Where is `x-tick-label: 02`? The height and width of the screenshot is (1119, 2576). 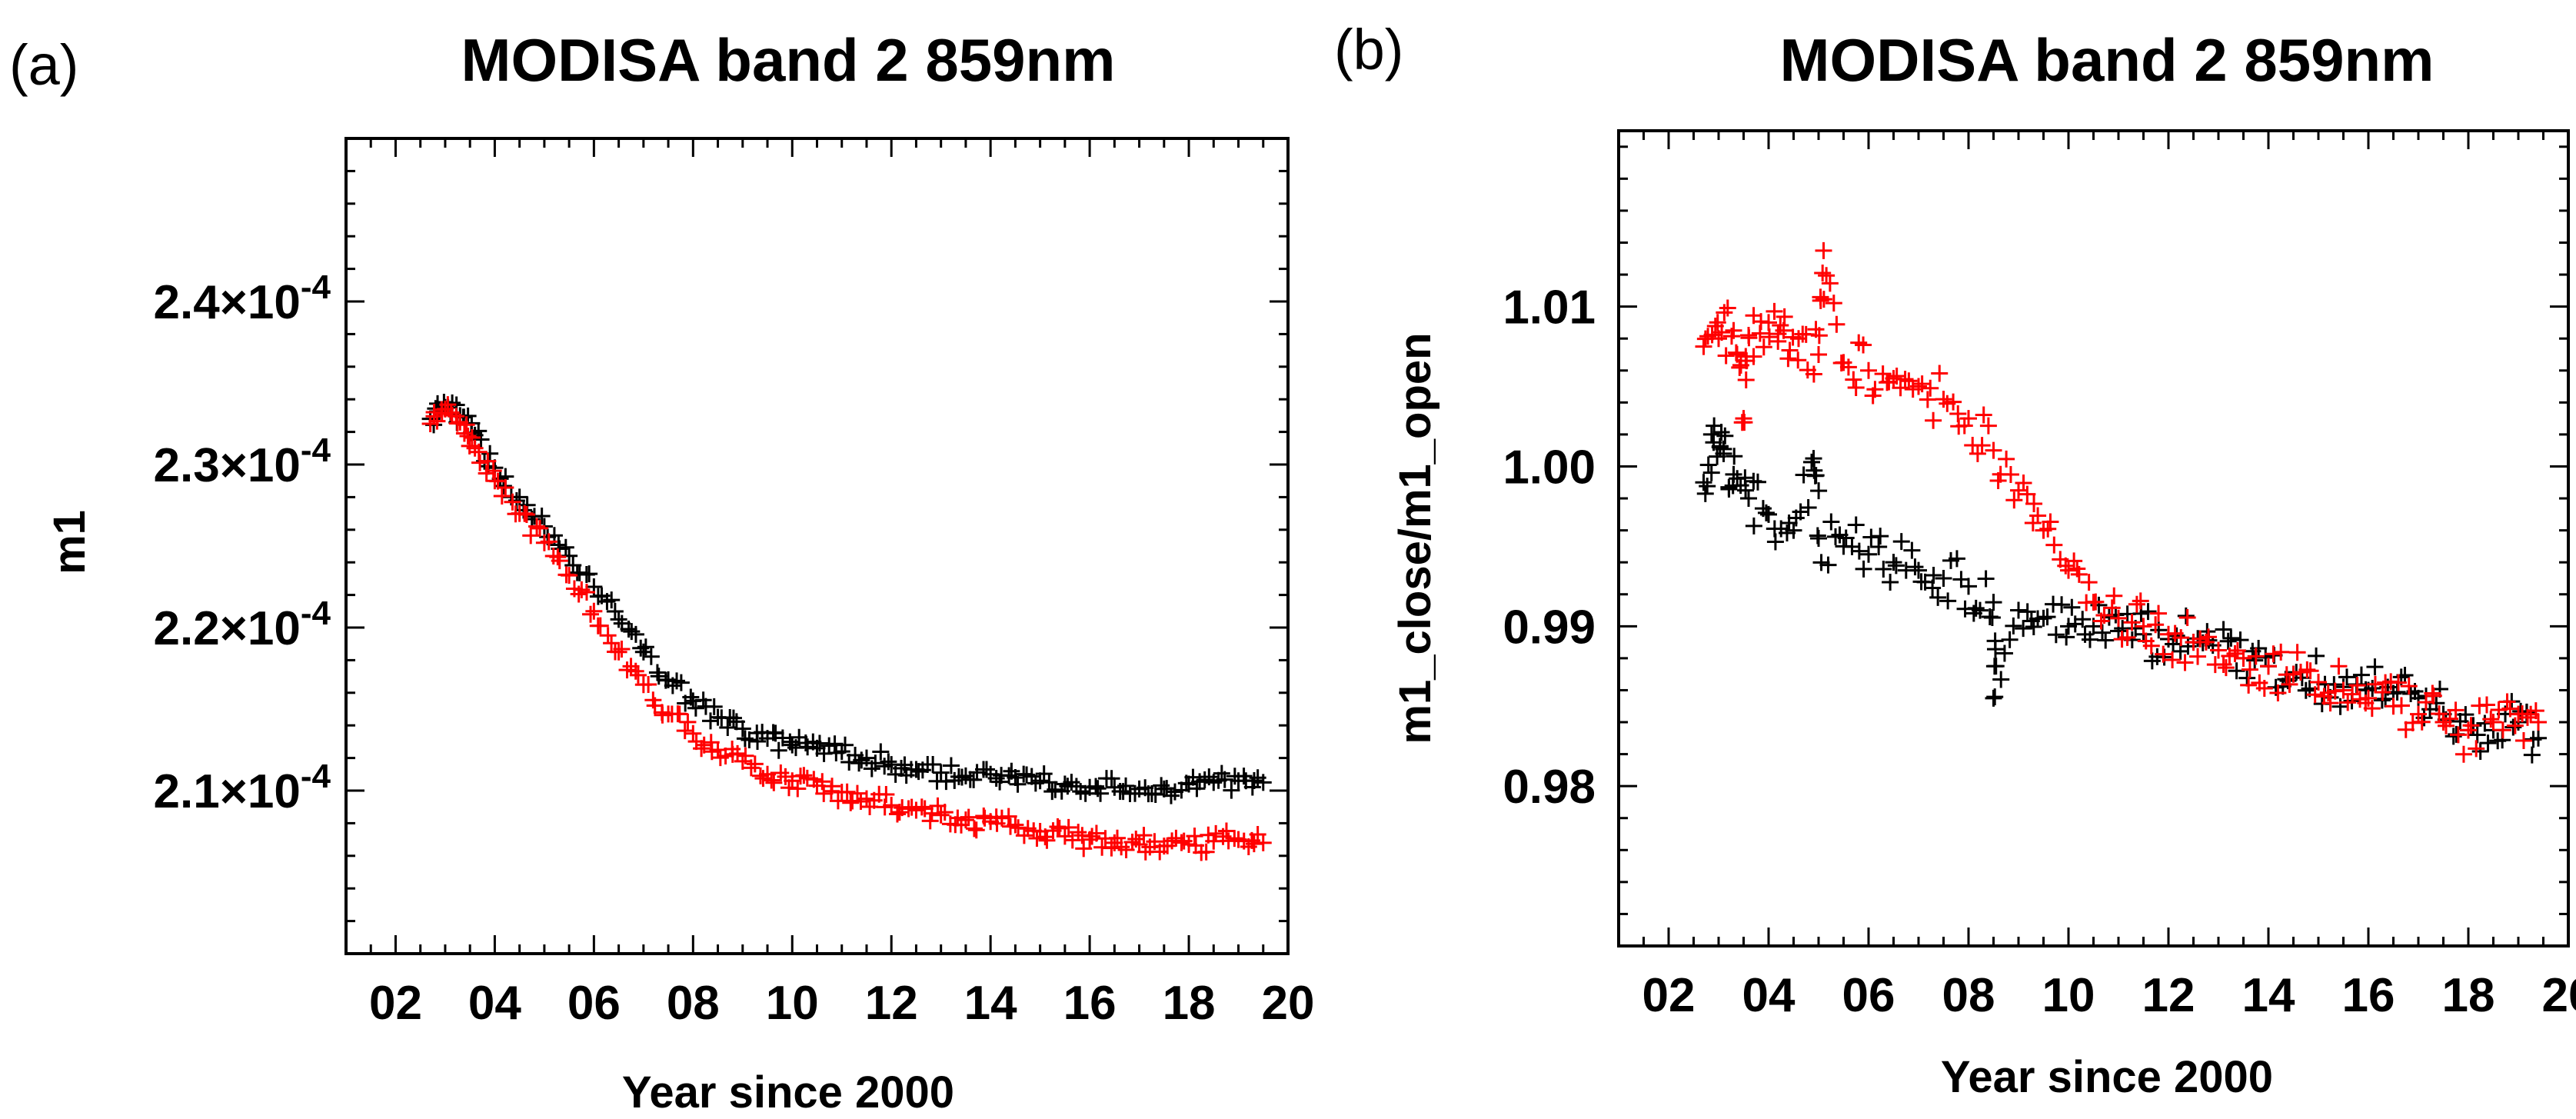
x-tick-label: 02 is located at coordinates (396, 1003).